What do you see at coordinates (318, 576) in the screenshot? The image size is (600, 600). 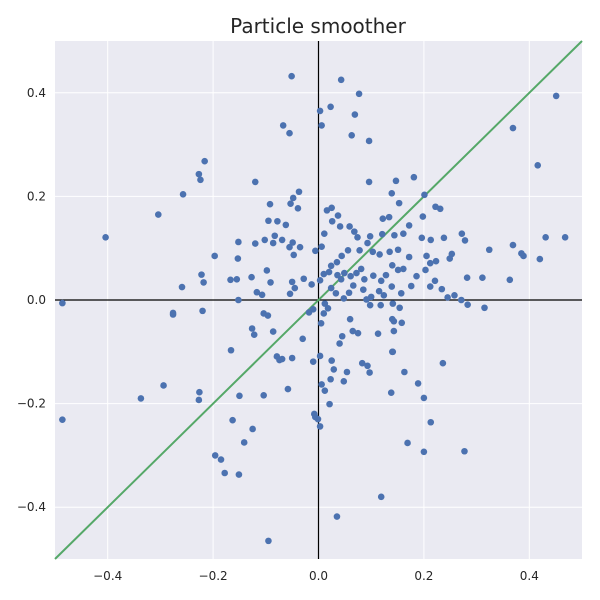 I see `x-tick-label: 0.0` at bounding box center [318, 576].